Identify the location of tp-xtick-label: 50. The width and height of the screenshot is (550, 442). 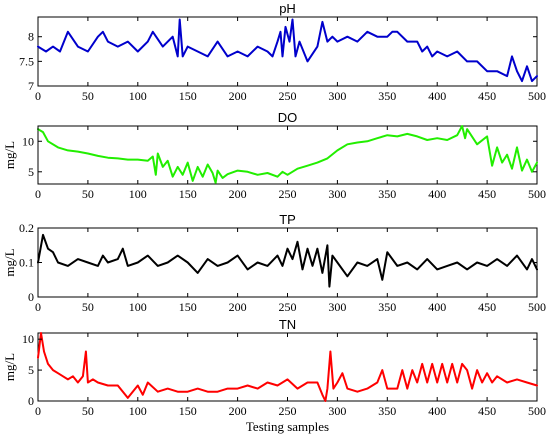
(88, 307).